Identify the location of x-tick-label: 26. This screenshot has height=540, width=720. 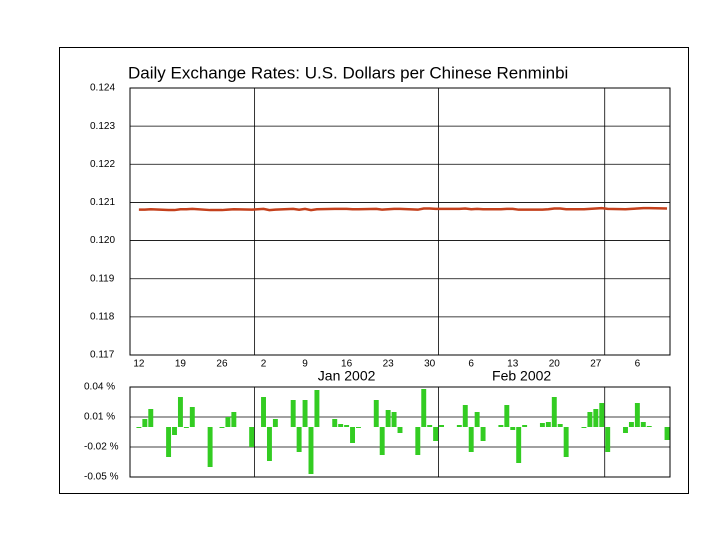
(222, 364).